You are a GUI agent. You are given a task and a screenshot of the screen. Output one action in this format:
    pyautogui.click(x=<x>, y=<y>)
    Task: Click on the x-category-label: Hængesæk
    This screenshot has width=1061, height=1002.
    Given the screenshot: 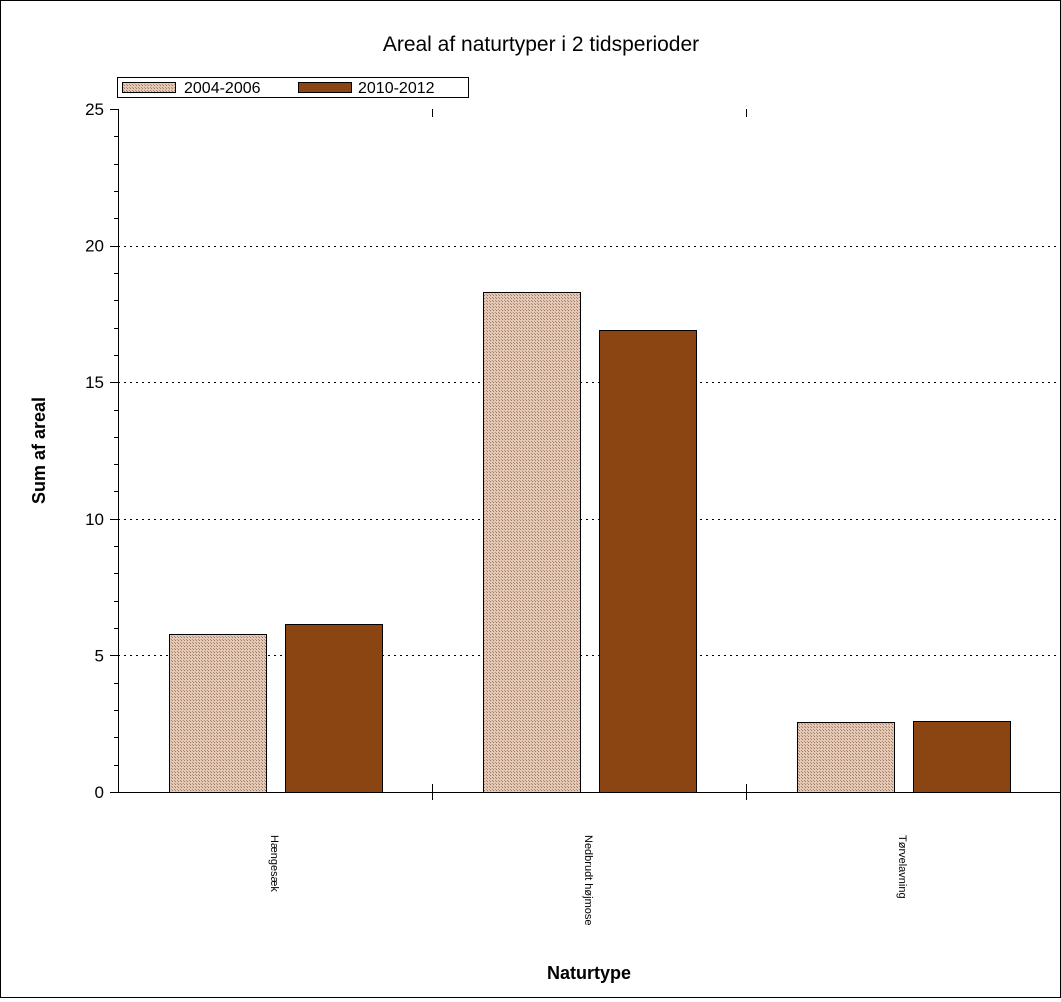 What is the action you would take?
    pyautogui.click(x=274, y=863)
    